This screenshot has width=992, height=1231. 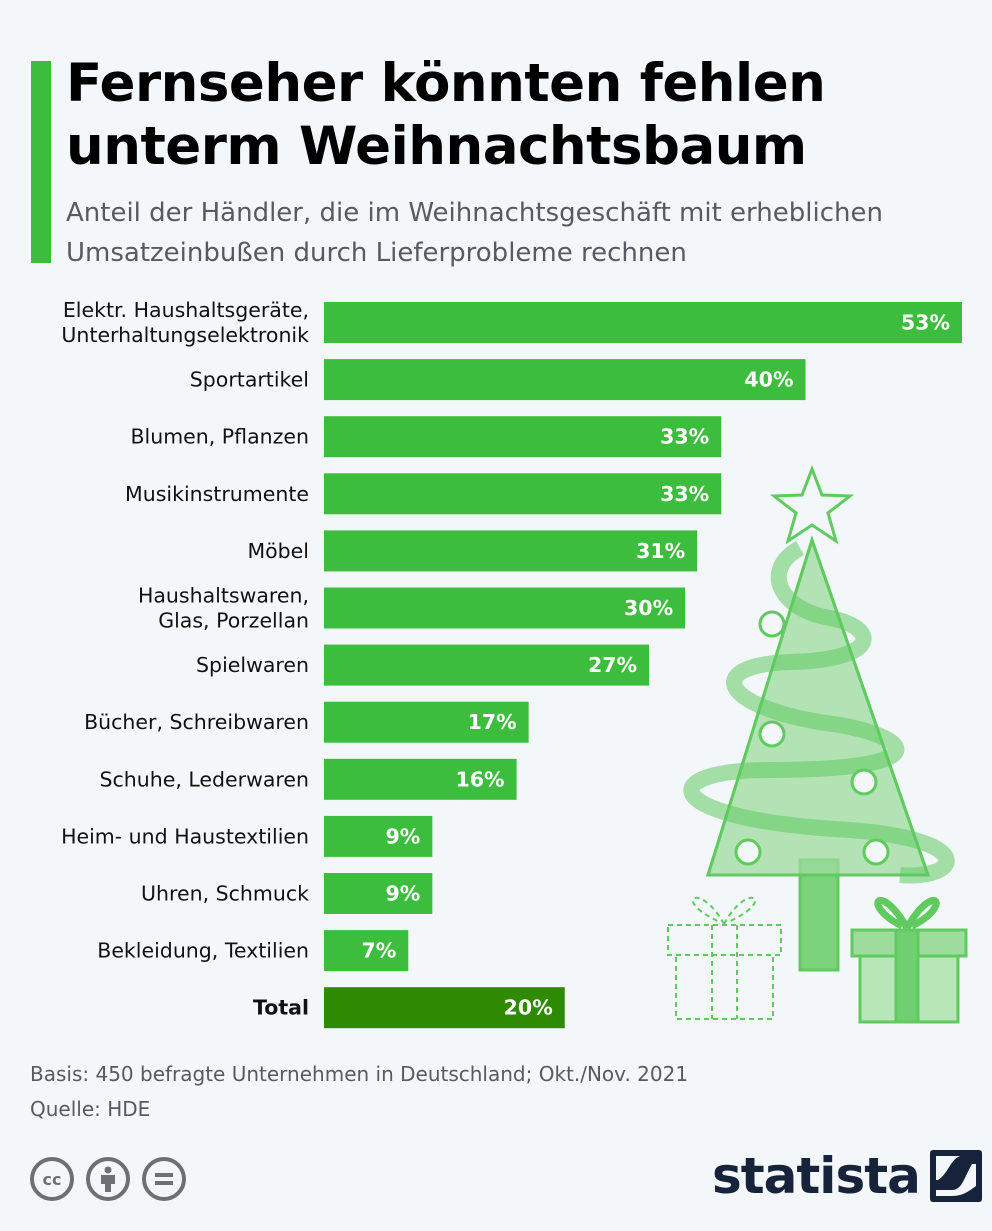 What do you see at coordinates (52, 1179) in the screenshot?
I see `cc-license-icon: cc` at bounding box center [52, 1179].